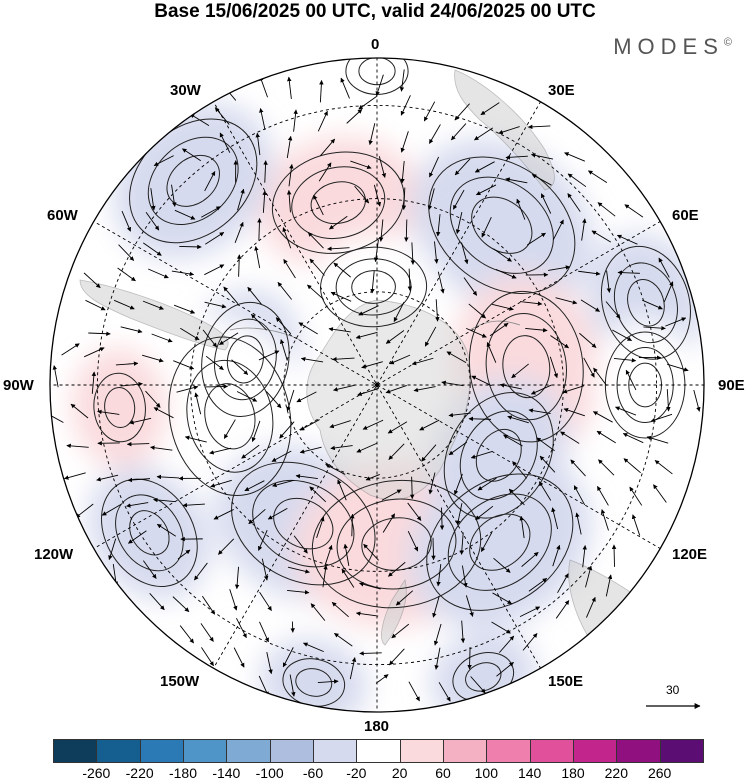 The image size is (750, 783). I want to click on lon-label-30w: 30W, so click(185, 90).